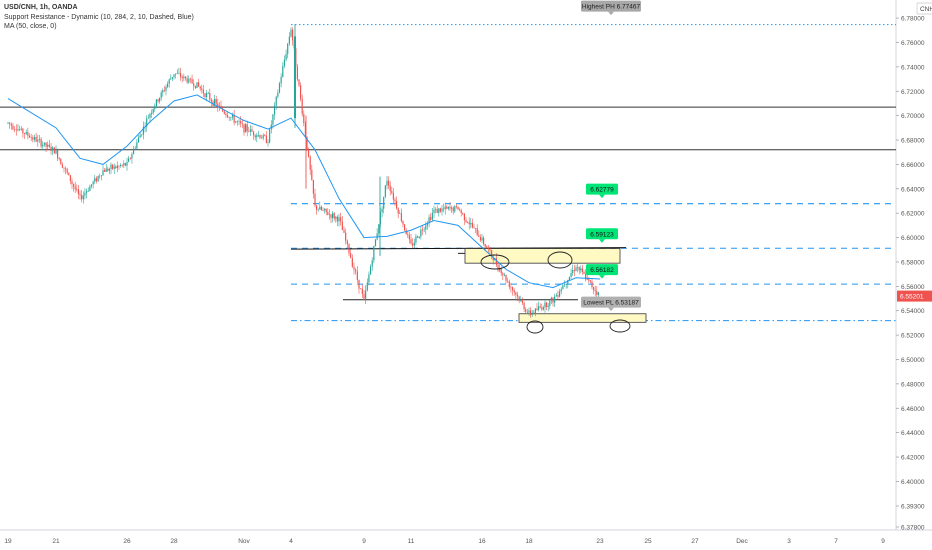 The image size is (932, 550). What do you see at coordinates (913, 165) in the screenshot?
I see `y-tick-label: 6.66000` at bounding box center [913, 165].